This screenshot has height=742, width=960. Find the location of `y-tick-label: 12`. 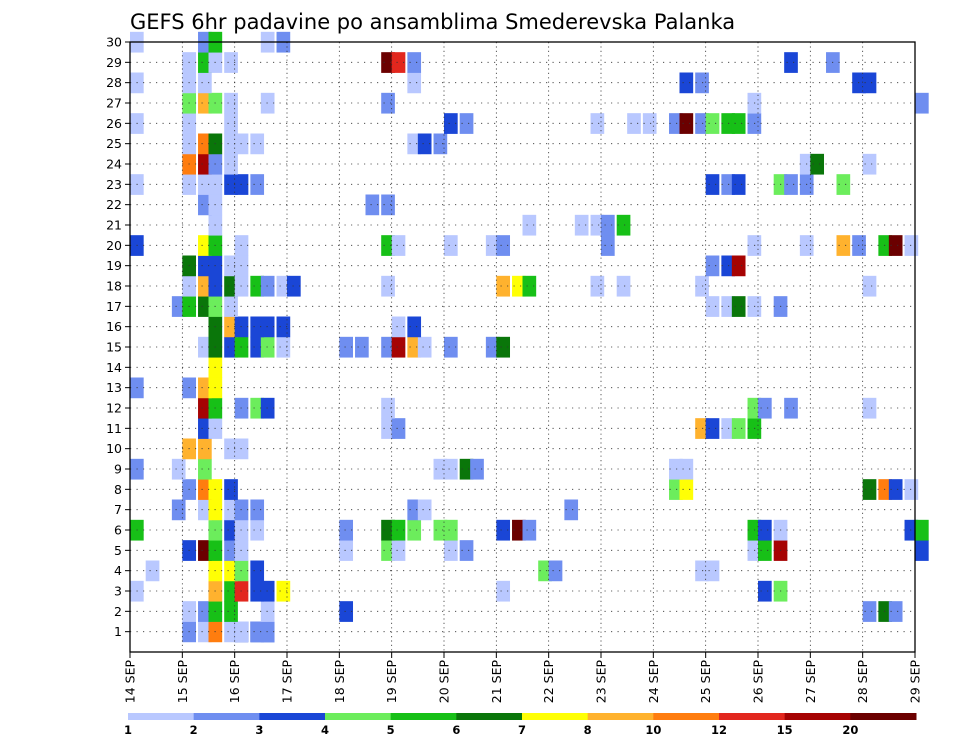

y-tick-label: 12 is located at coordinates (114, 408).